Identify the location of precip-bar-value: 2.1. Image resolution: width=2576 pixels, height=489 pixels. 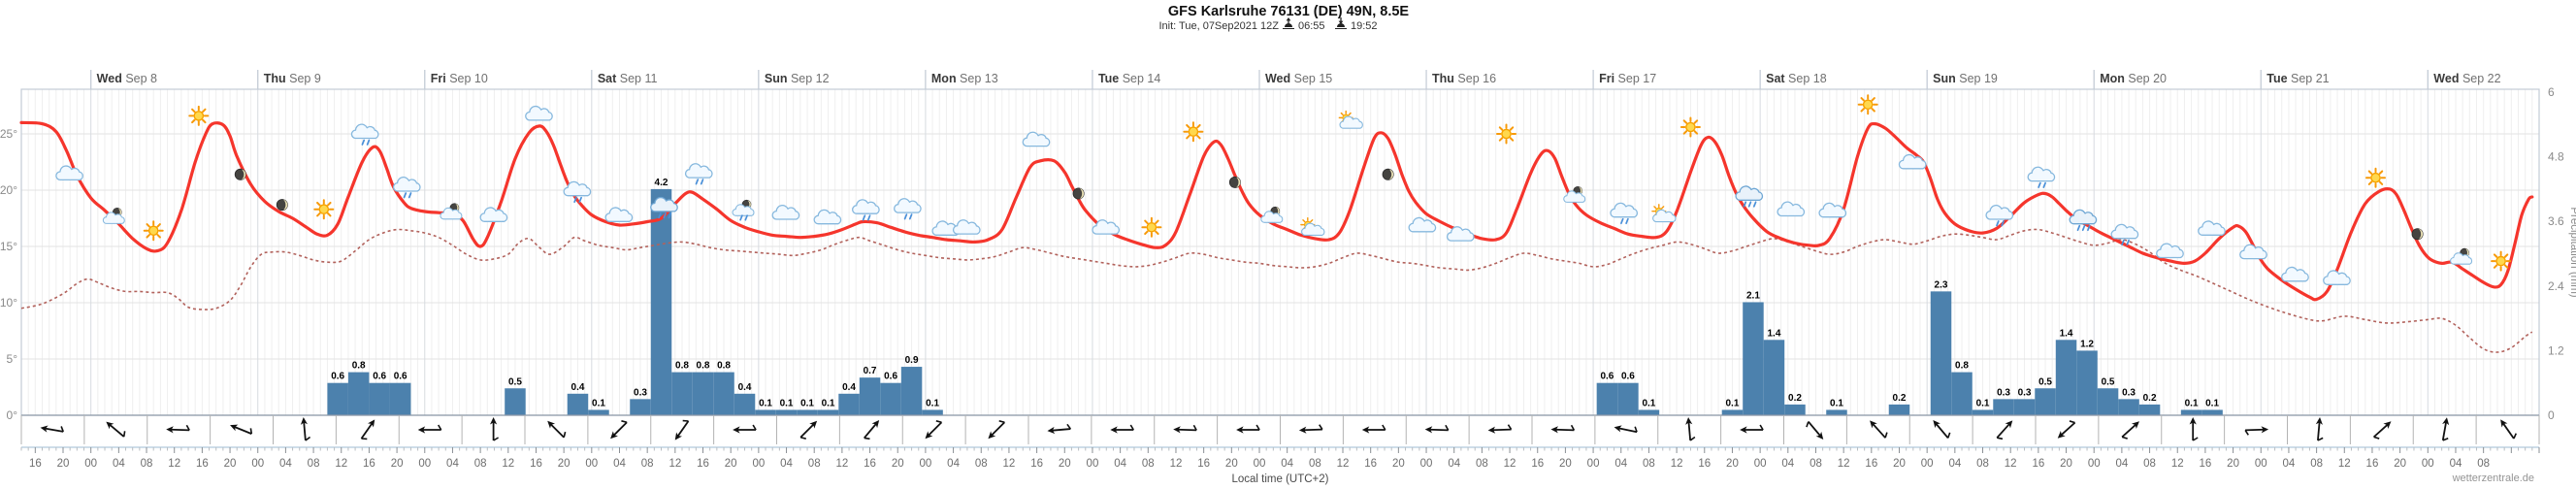
(1753, 296).